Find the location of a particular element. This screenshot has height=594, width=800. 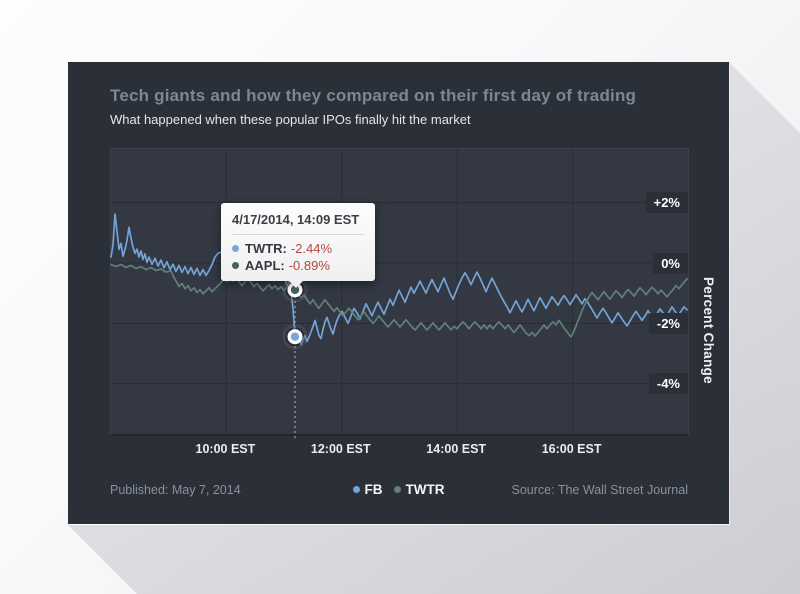

y-axis-title: Percent Change is located at coordinates (708, 330).